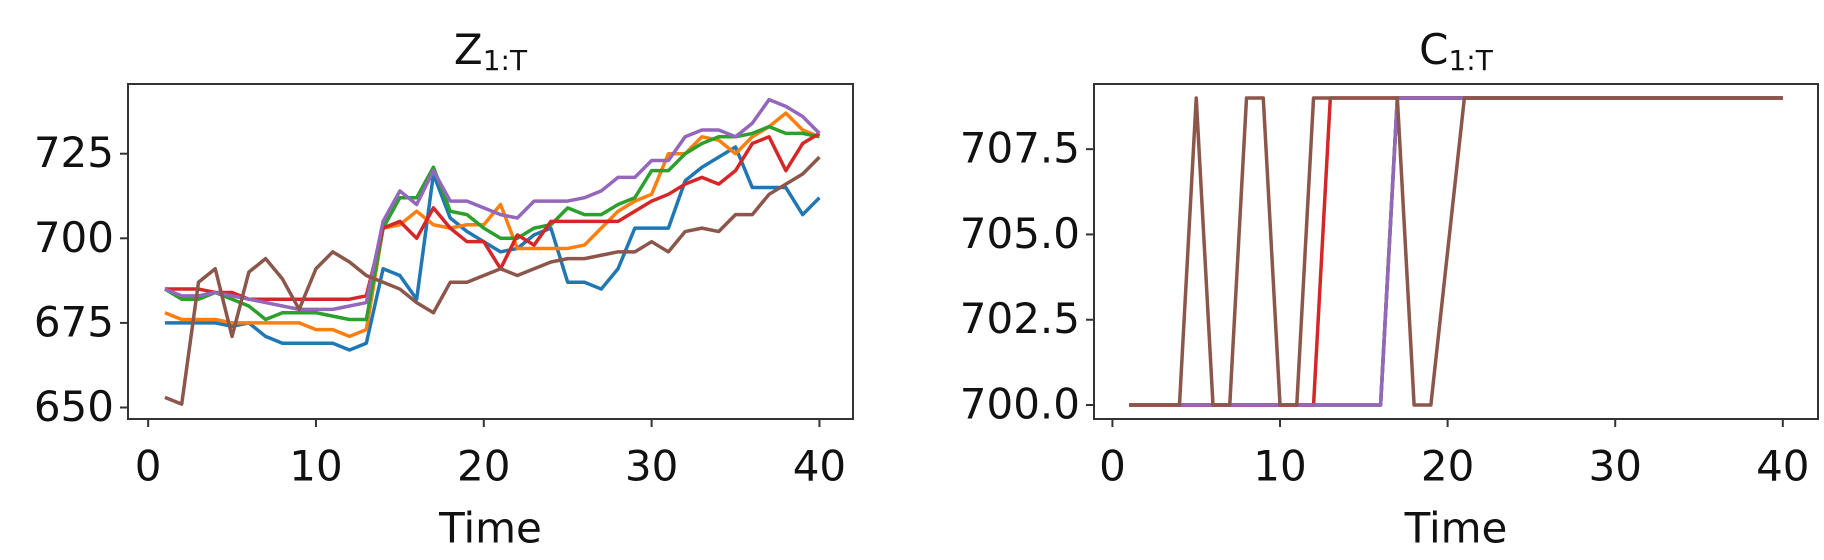  I want to click on y-tick-label: 705.0, so click(1020, 233).